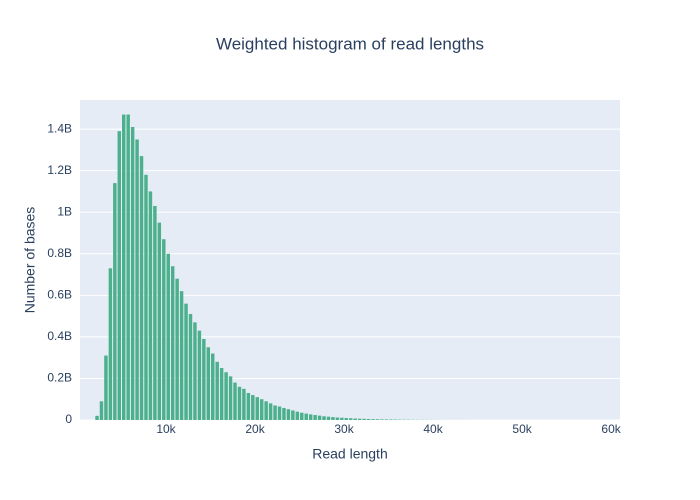 The image size is (700, 500). What do you see at coordinates (59, 336) in the screenshot?
I see `y-tick-label: 0.4B` at bounding box center [59, 336].